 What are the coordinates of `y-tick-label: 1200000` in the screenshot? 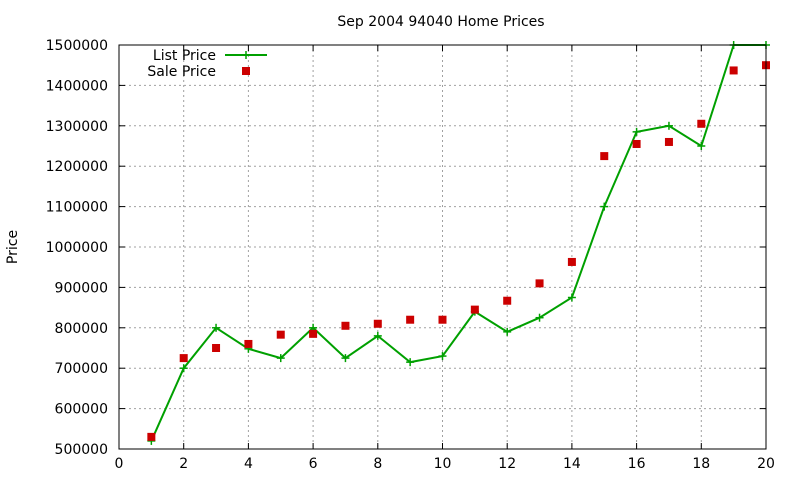 It's located at (77, 167).